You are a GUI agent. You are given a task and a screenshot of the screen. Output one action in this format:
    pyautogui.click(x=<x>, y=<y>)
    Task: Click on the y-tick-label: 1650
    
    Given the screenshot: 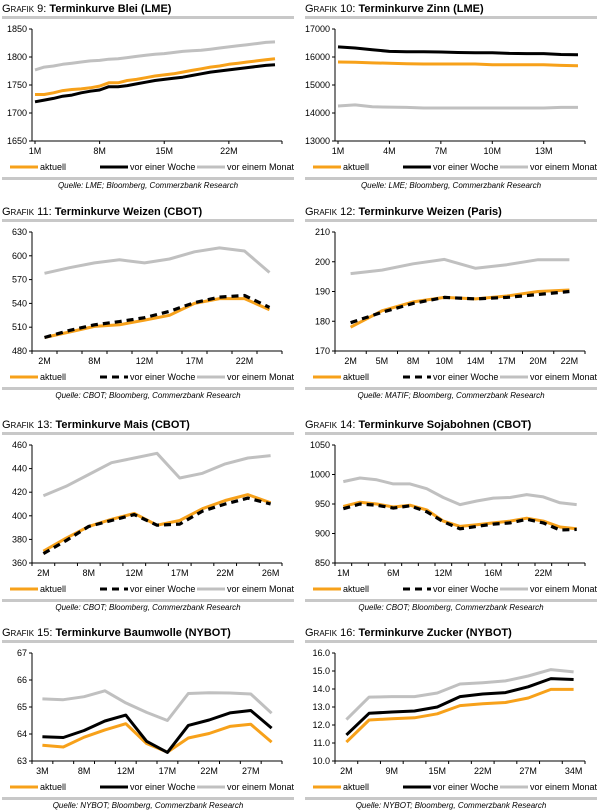 What is the action you would take?
    pyautogui.click(x=17, y=141)
    